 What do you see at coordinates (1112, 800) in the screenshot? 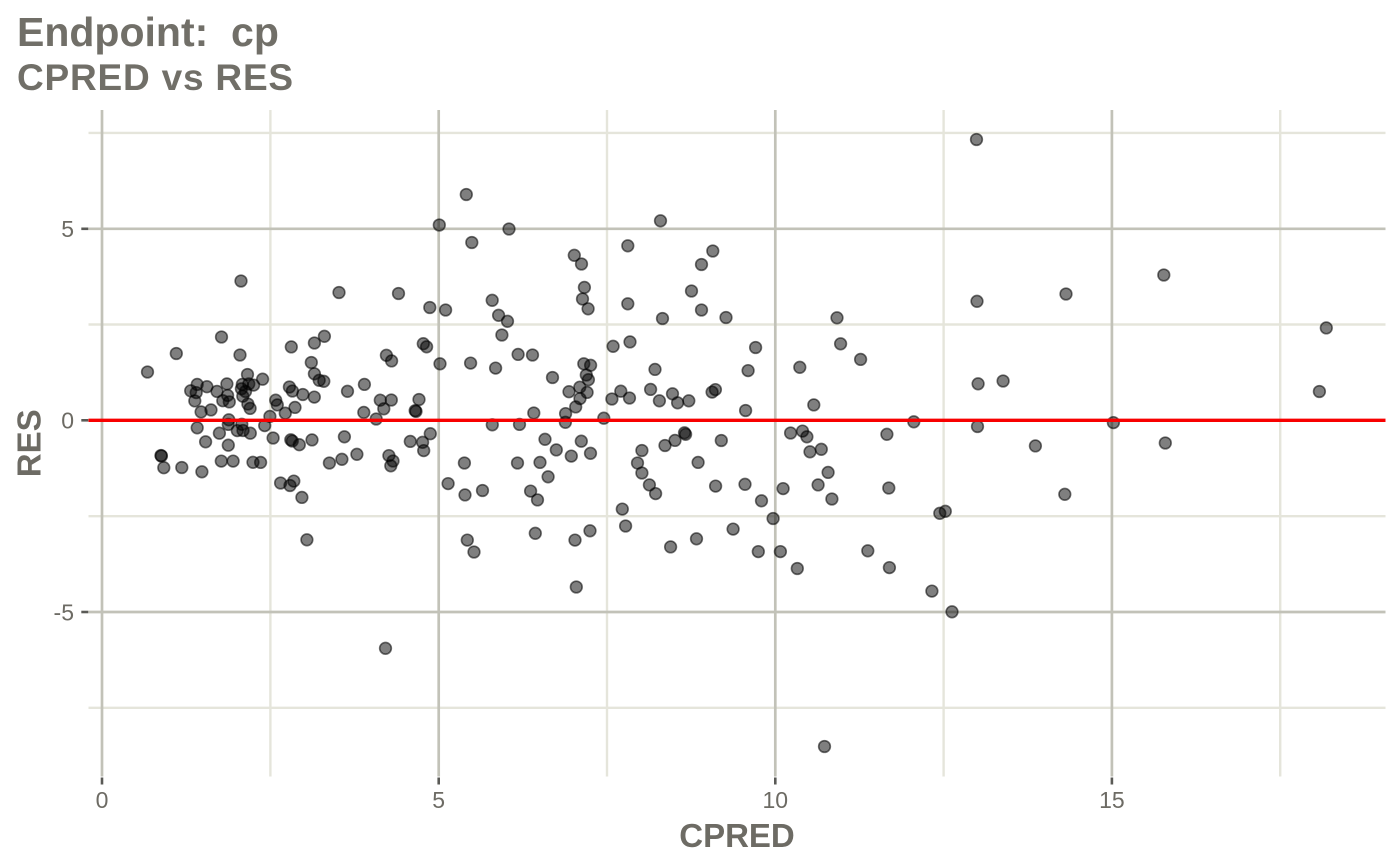
I see `svg-text: 15` at bounding box center [1112, 800].